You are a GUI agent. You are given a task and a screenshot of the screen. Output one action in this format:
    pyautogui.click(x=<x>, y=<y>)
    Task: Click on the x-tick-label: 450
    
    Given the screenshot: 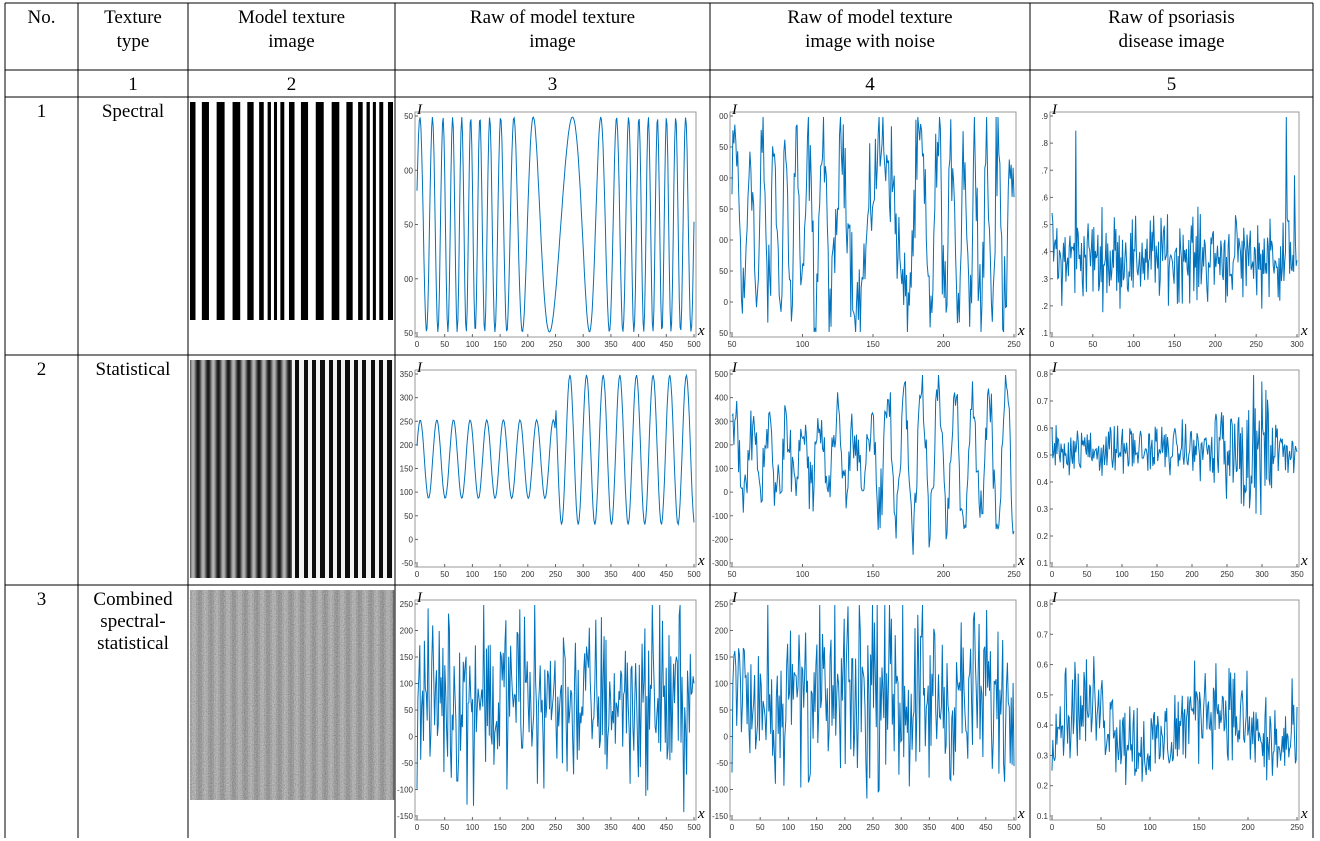 What is the action you would take?
    pyautogui.click(x=986, y=827)
    